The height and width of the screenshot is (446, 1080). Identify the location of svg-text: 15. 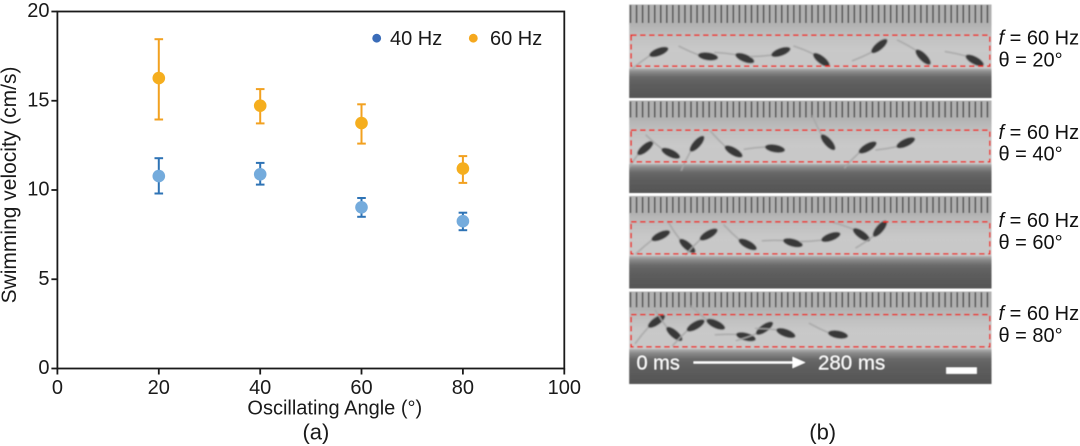
(38, 100).